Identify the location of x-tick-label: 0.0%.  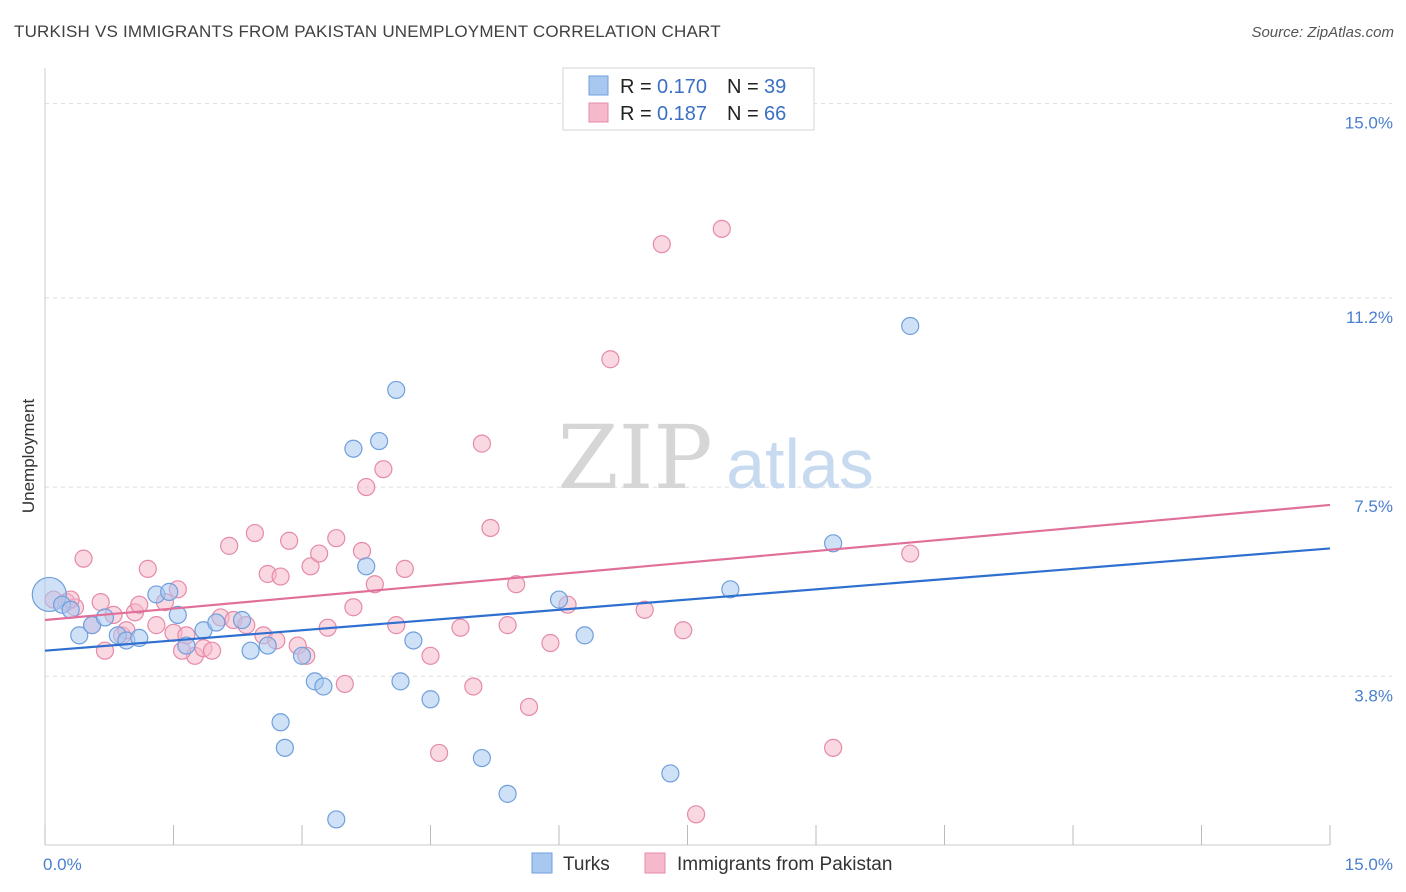
(62, 864).